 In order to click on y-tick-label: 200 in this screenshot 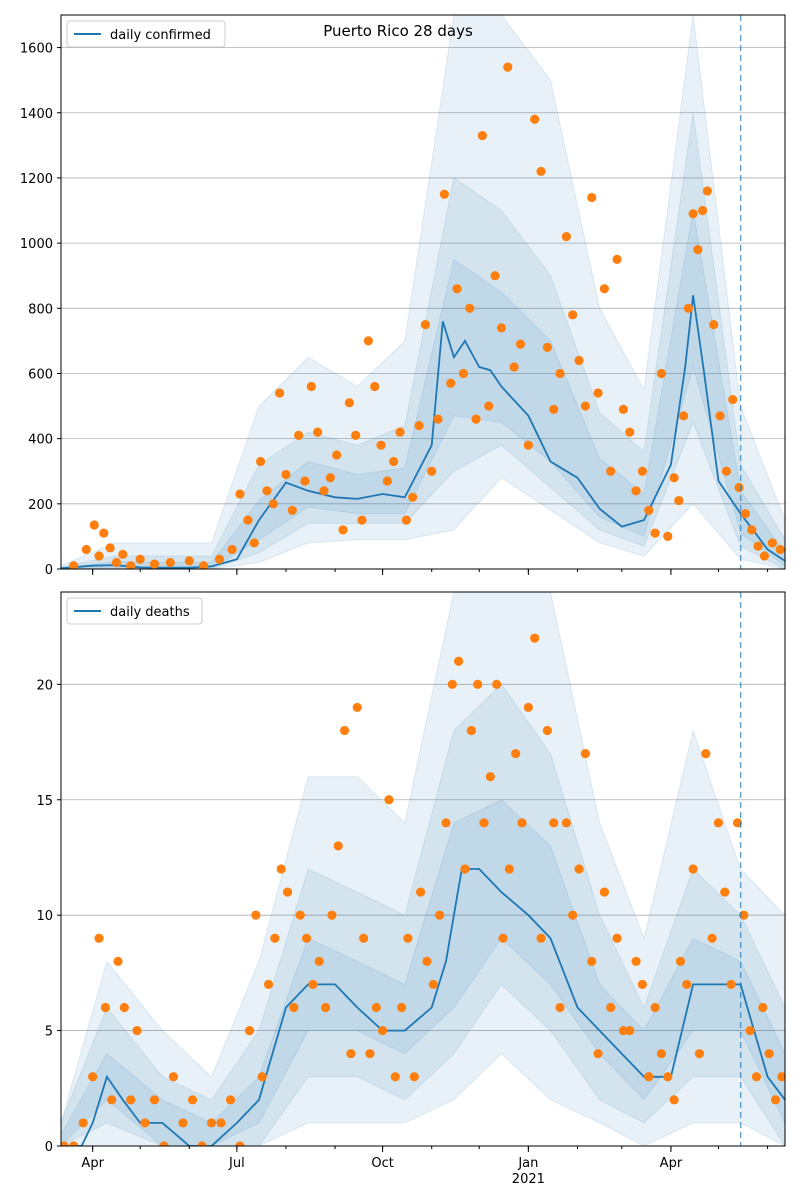, I will do `click(40, 505)`.